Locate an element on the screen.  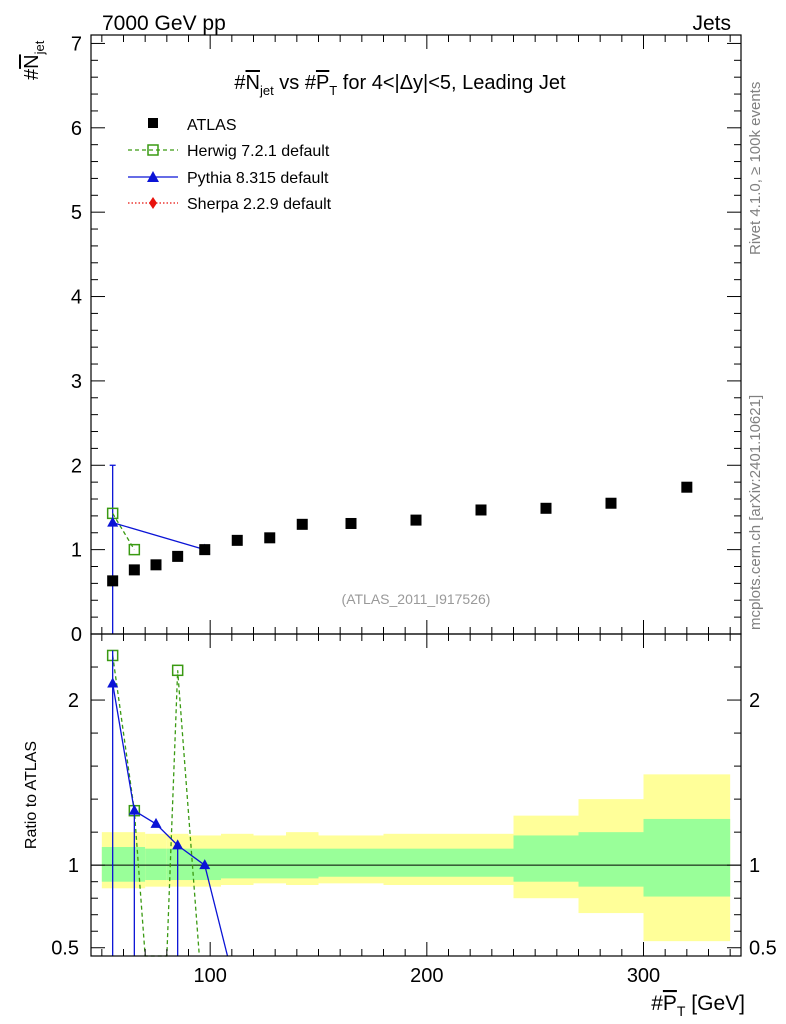
ratio-y-tick-label-left: 0.5 is located at coordinates (65, 949).